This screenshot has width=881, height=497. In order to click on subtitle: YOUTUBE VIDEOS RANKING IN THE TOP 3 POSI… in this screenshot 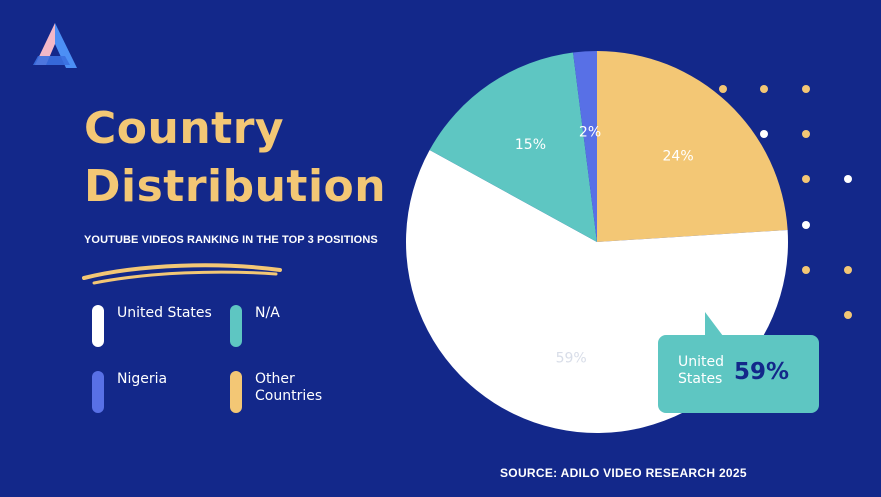, I will do `click(231, 240)`.